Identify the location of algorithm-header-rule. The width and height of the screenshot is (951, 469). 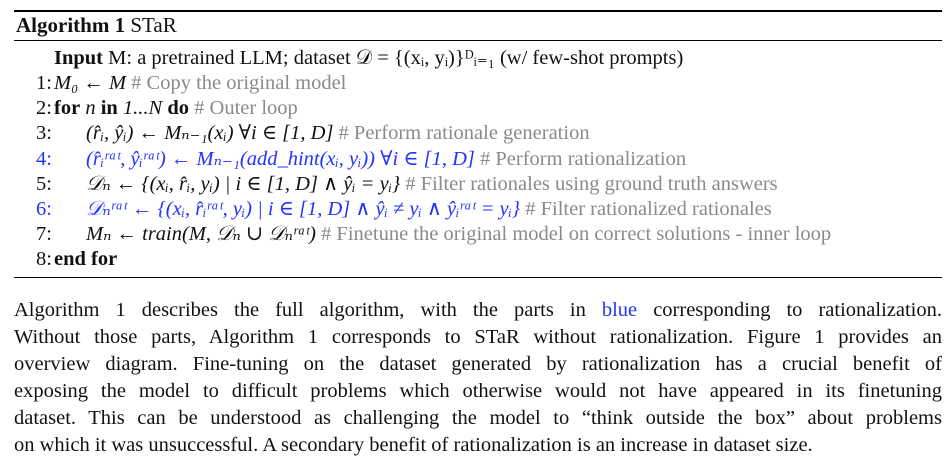
(478, 40).